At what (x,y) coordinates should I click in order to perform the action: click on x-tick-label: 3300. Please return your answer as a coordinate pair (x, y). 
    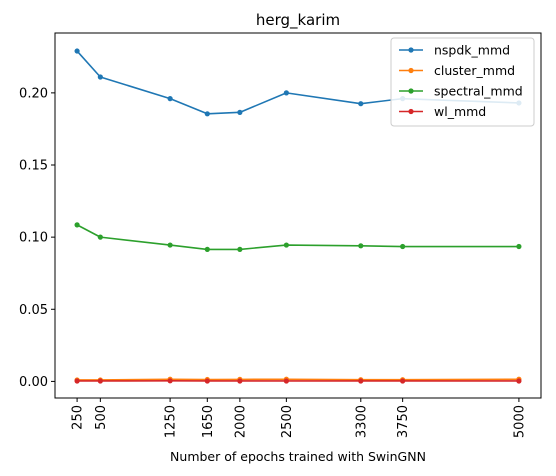
    Looking at the image, I should click on (361, 421).